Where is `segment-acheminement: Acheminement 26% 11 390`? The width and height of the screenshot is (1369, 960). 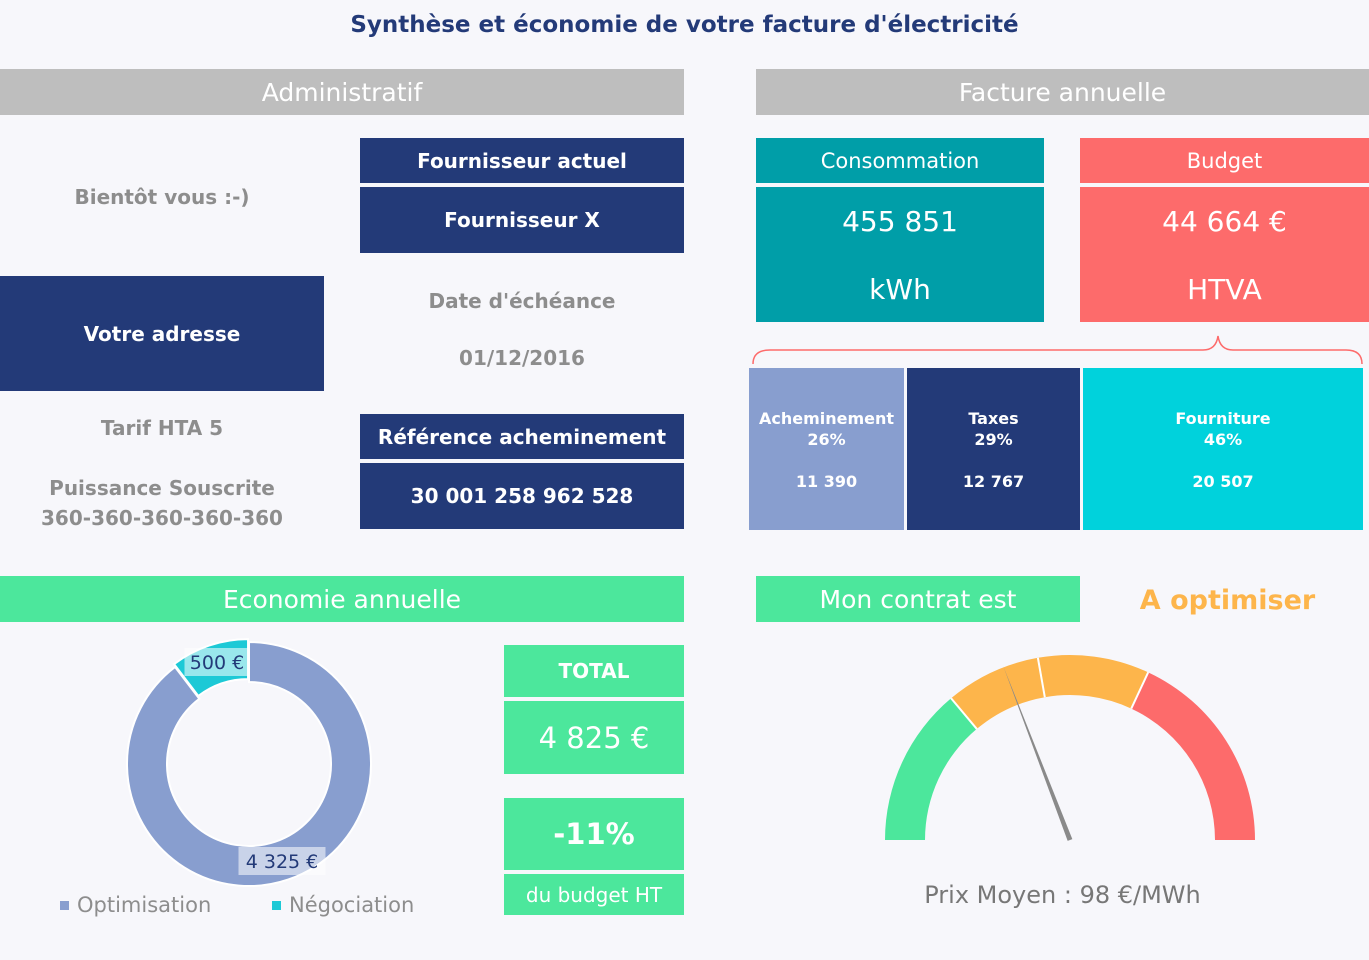
segment-acheminement: Acheminement 26% 11 390 is located at coordinates (826, 449).